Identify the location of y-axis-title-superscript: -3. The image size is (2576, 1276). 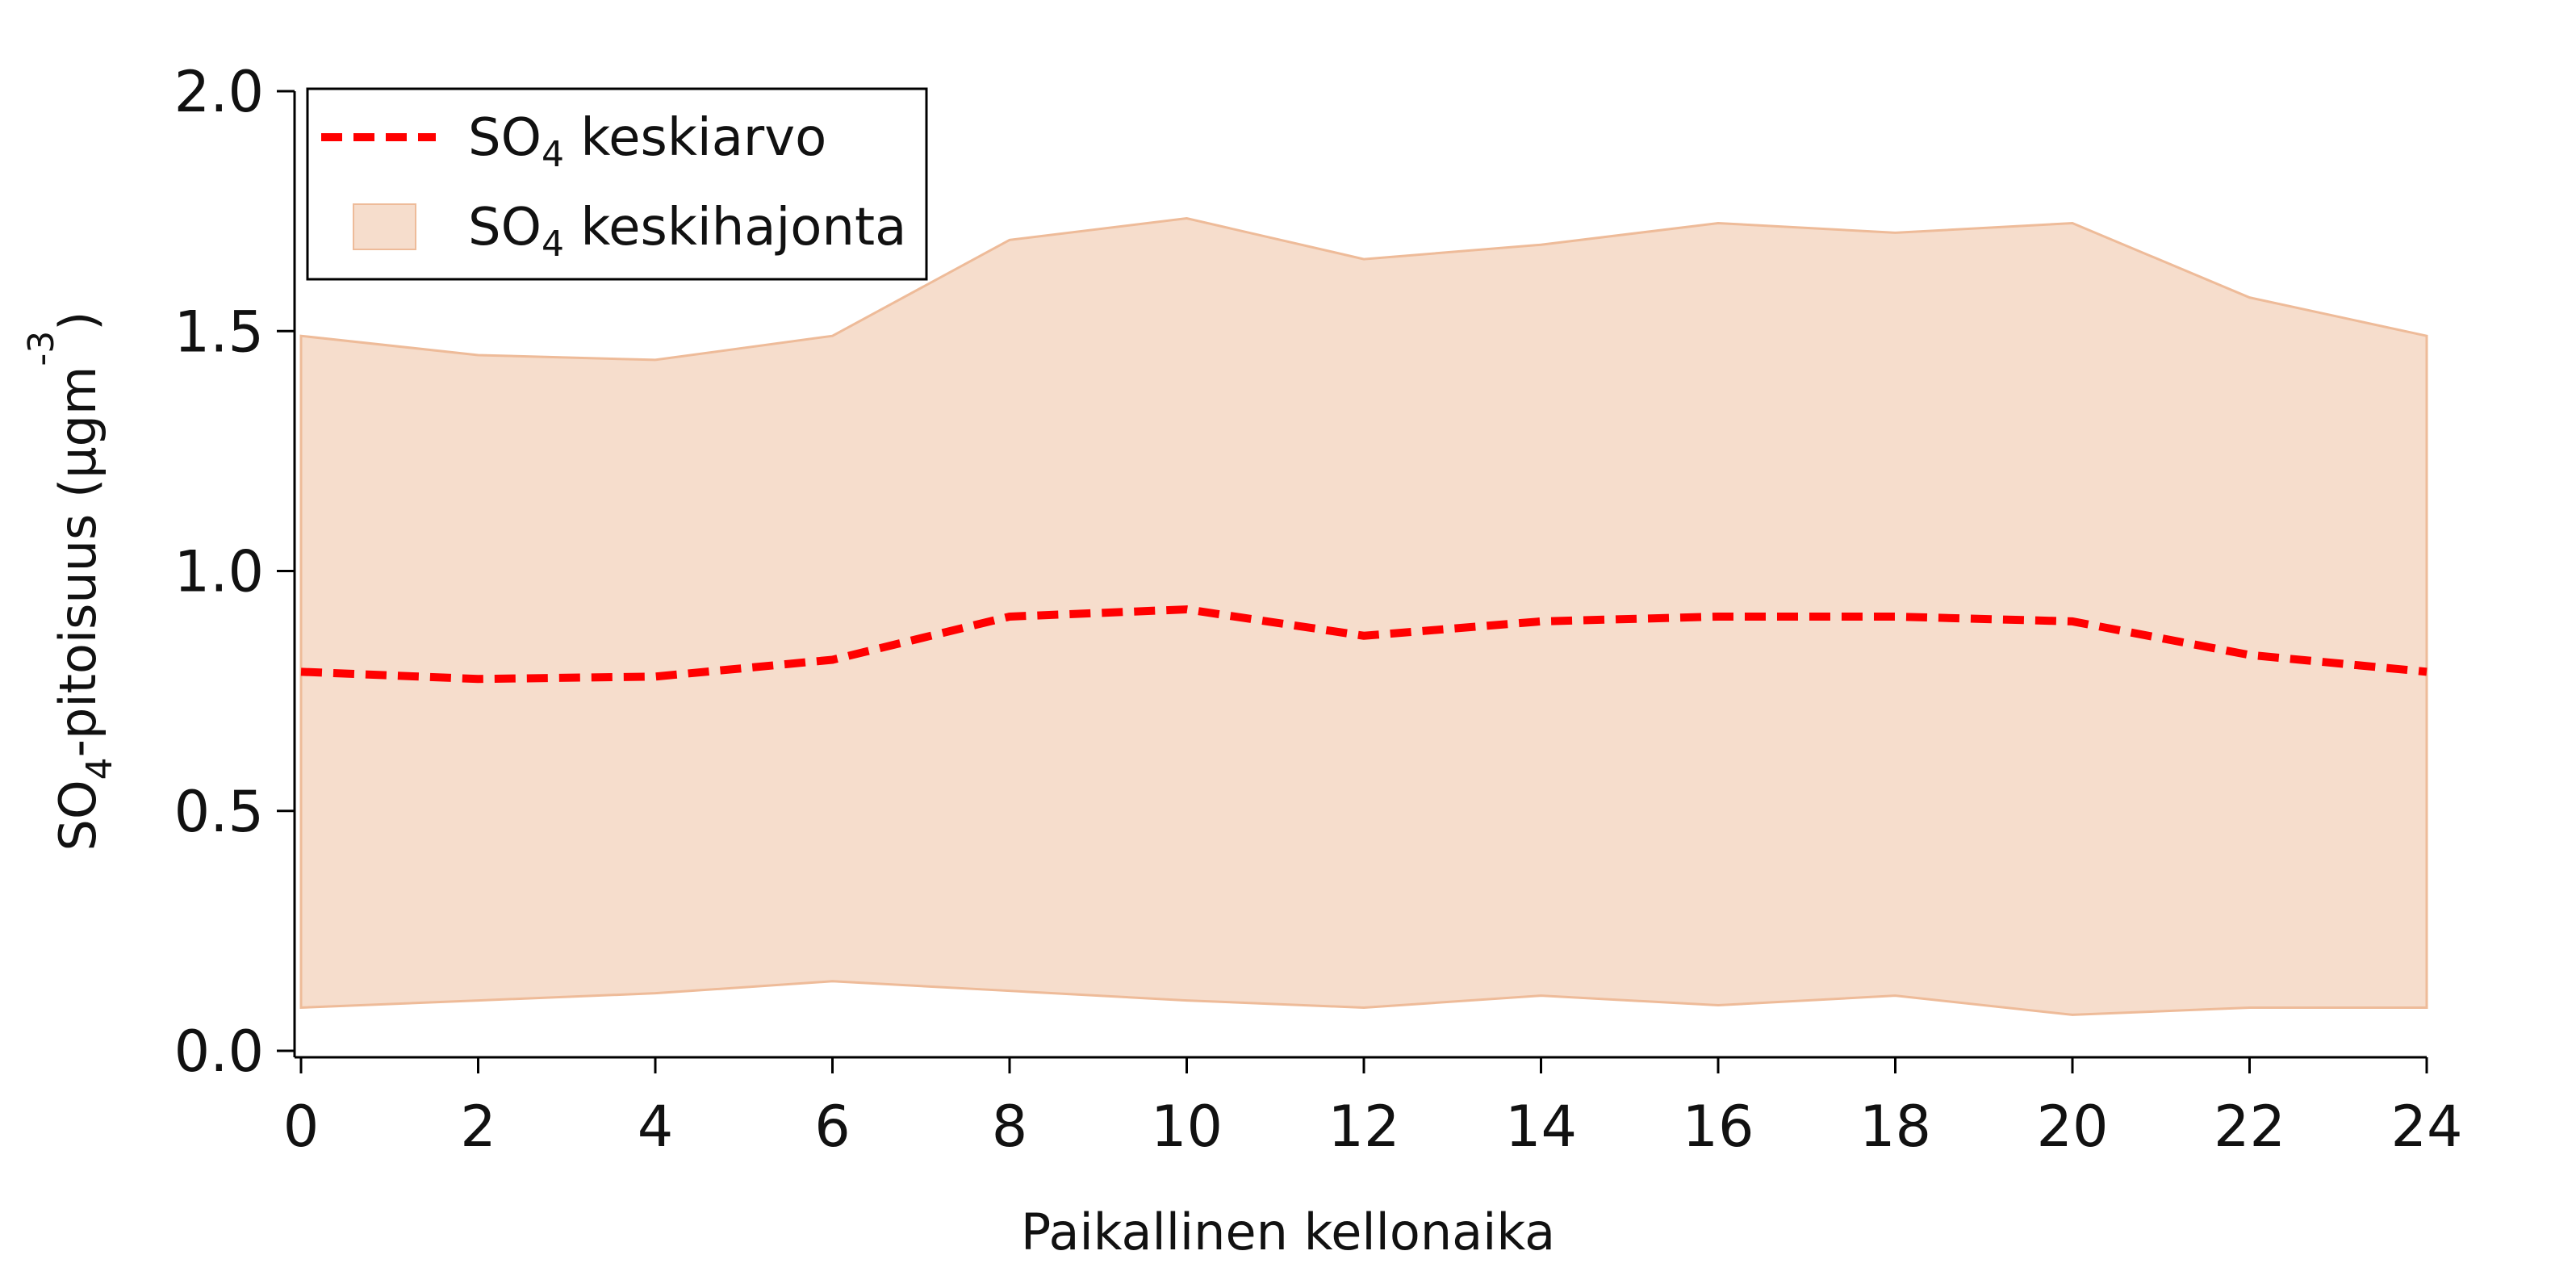
(41, 349).